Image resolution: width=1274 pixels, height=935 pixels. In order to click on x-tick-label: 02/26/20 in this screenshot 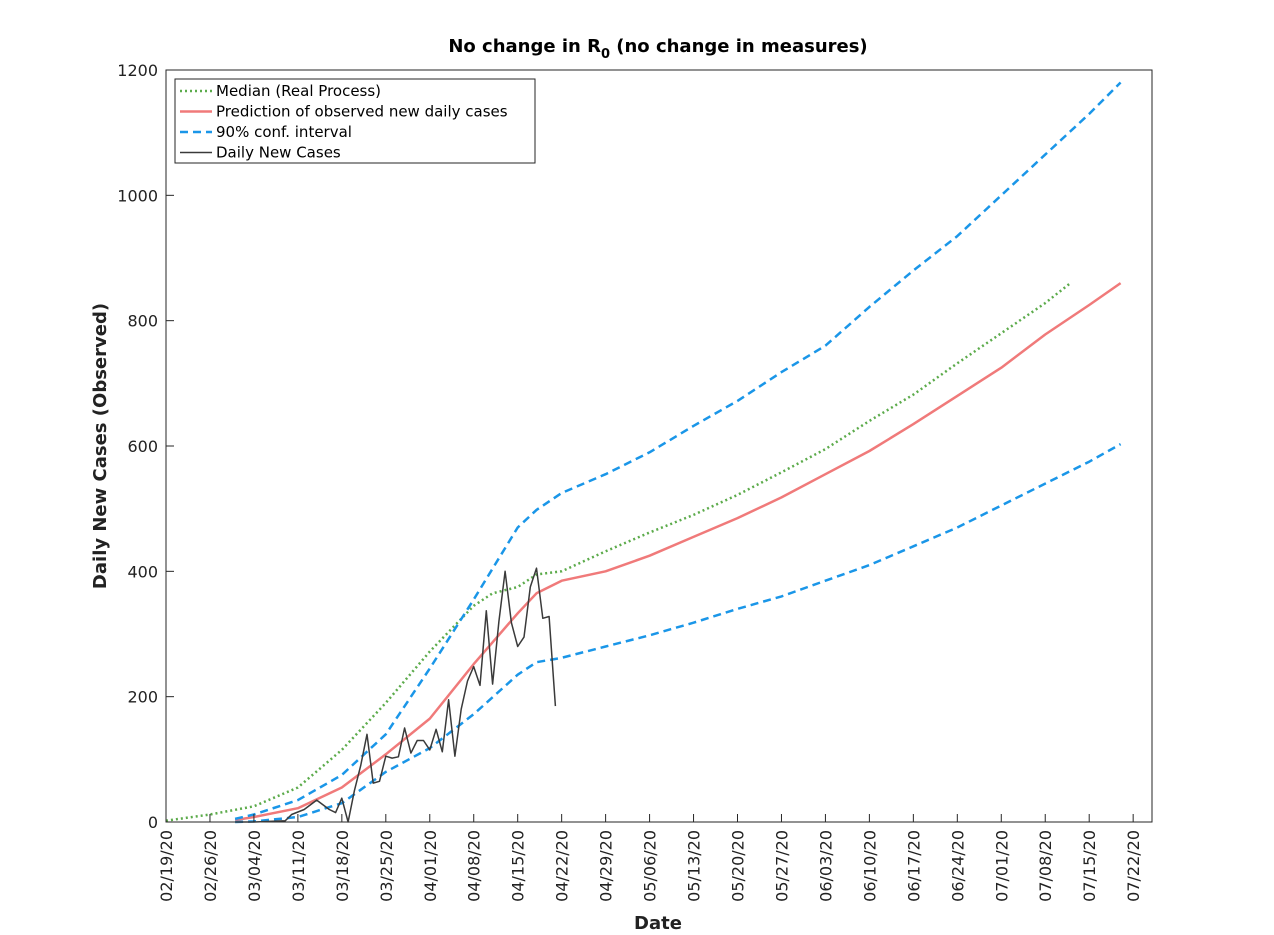, I will do `click(210, 866)`.